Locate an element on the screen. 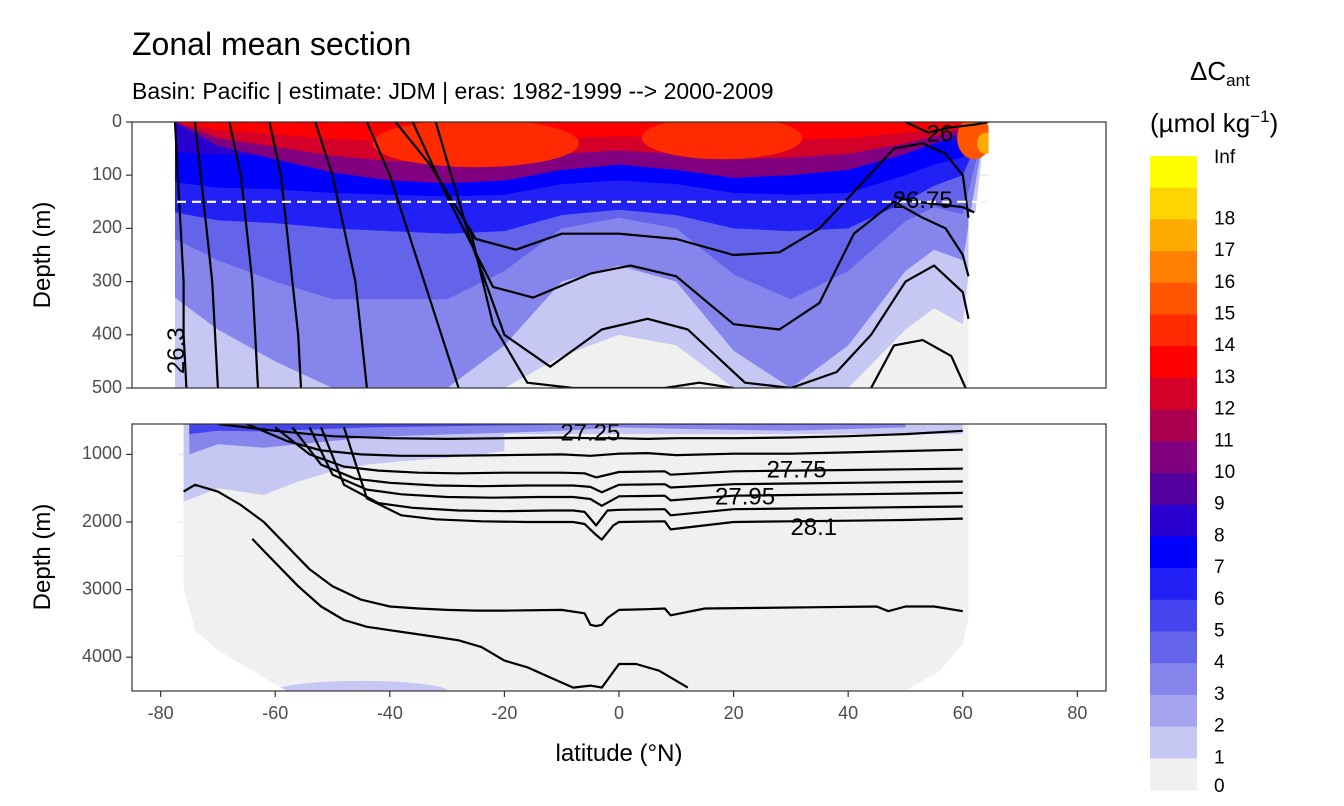 Image resolution: width=1344 pixels, height=806 pixels. legend-label: 5 is located at coordinates (1219, 631).